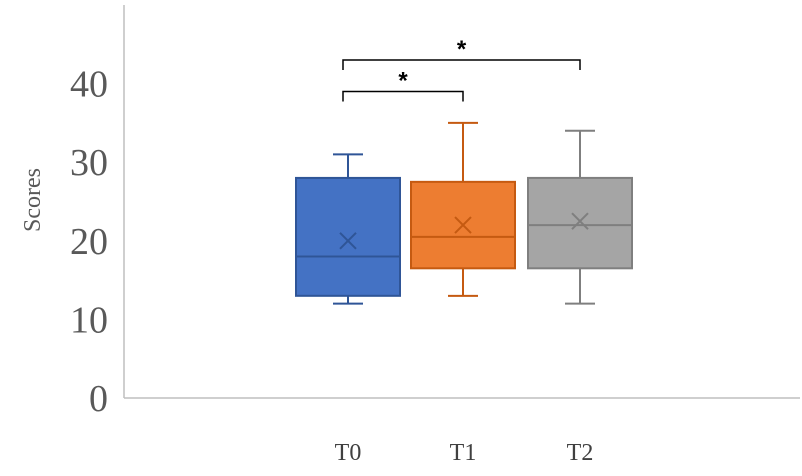  I want to click on box-T1, so click(463, 209).